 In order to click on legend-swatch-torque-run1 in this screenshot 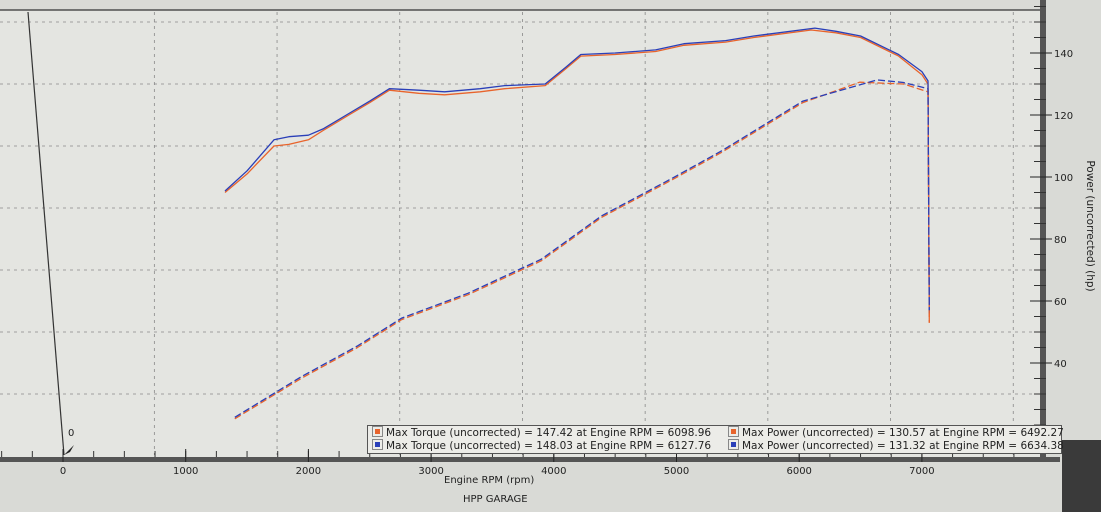, I will do `click(377, 431)`.